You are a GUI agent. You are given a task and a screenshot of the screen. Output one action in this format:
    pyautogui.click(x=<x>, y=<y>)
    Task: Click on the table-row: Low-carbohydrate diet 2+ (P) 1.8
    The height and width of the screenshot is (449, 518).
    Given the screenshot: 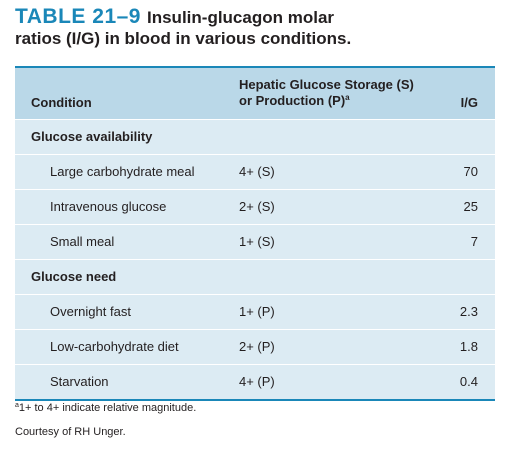 What is the action you would take?
    pyautogui.click(x=255, y=347)
    